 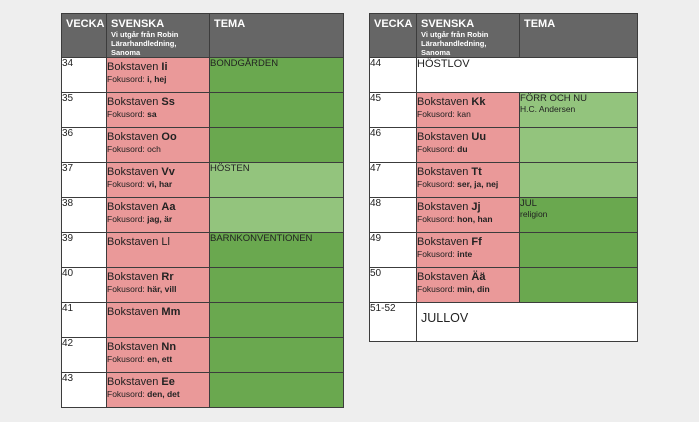 What do you see at coordinates (528, 204) in the screenshot?
I see `tema-title: JUL` at bounding box center [528, 204].